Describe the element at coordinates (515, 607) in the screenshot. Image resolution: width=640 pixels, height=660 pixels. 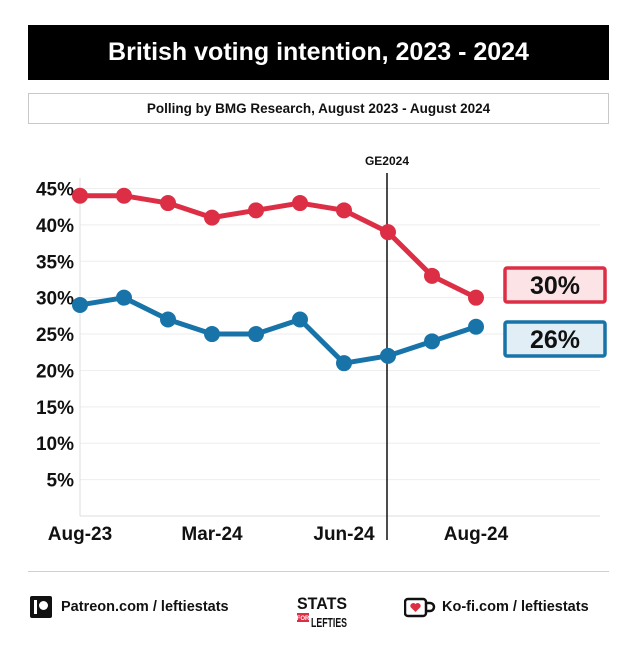
I see `kofi-text: Ko-fi.com / leftiestats` at that location.